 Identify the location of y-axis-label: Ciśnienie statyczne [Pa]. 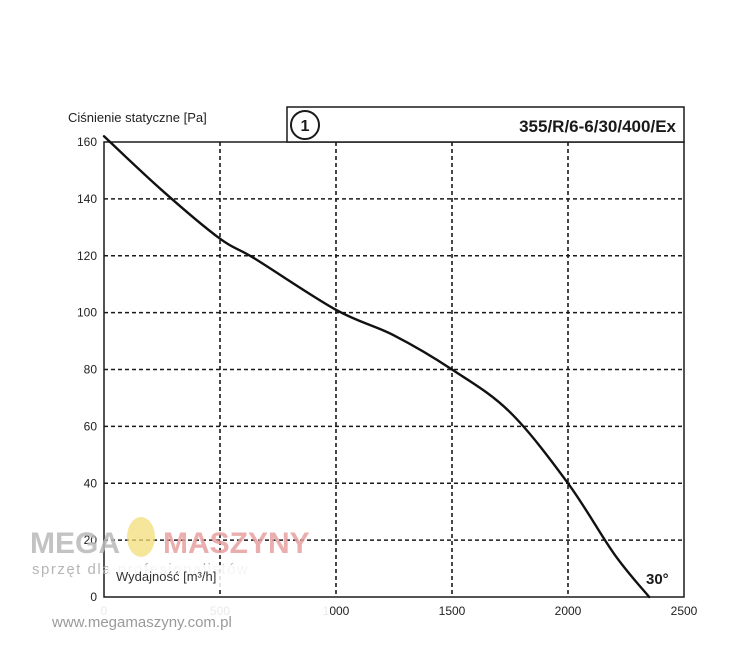
(137, 117).